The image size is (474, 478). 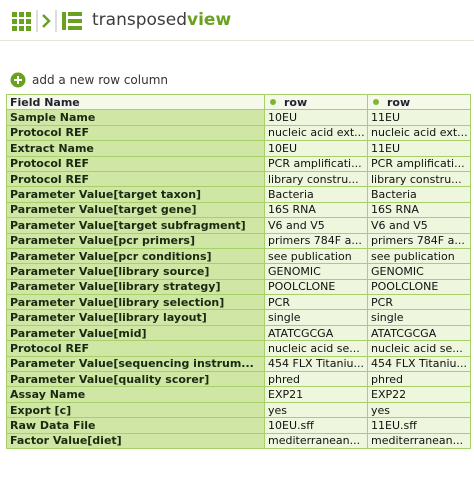 I want to click on field-name: Parameter Value[library source], so click(x=135, y=271).